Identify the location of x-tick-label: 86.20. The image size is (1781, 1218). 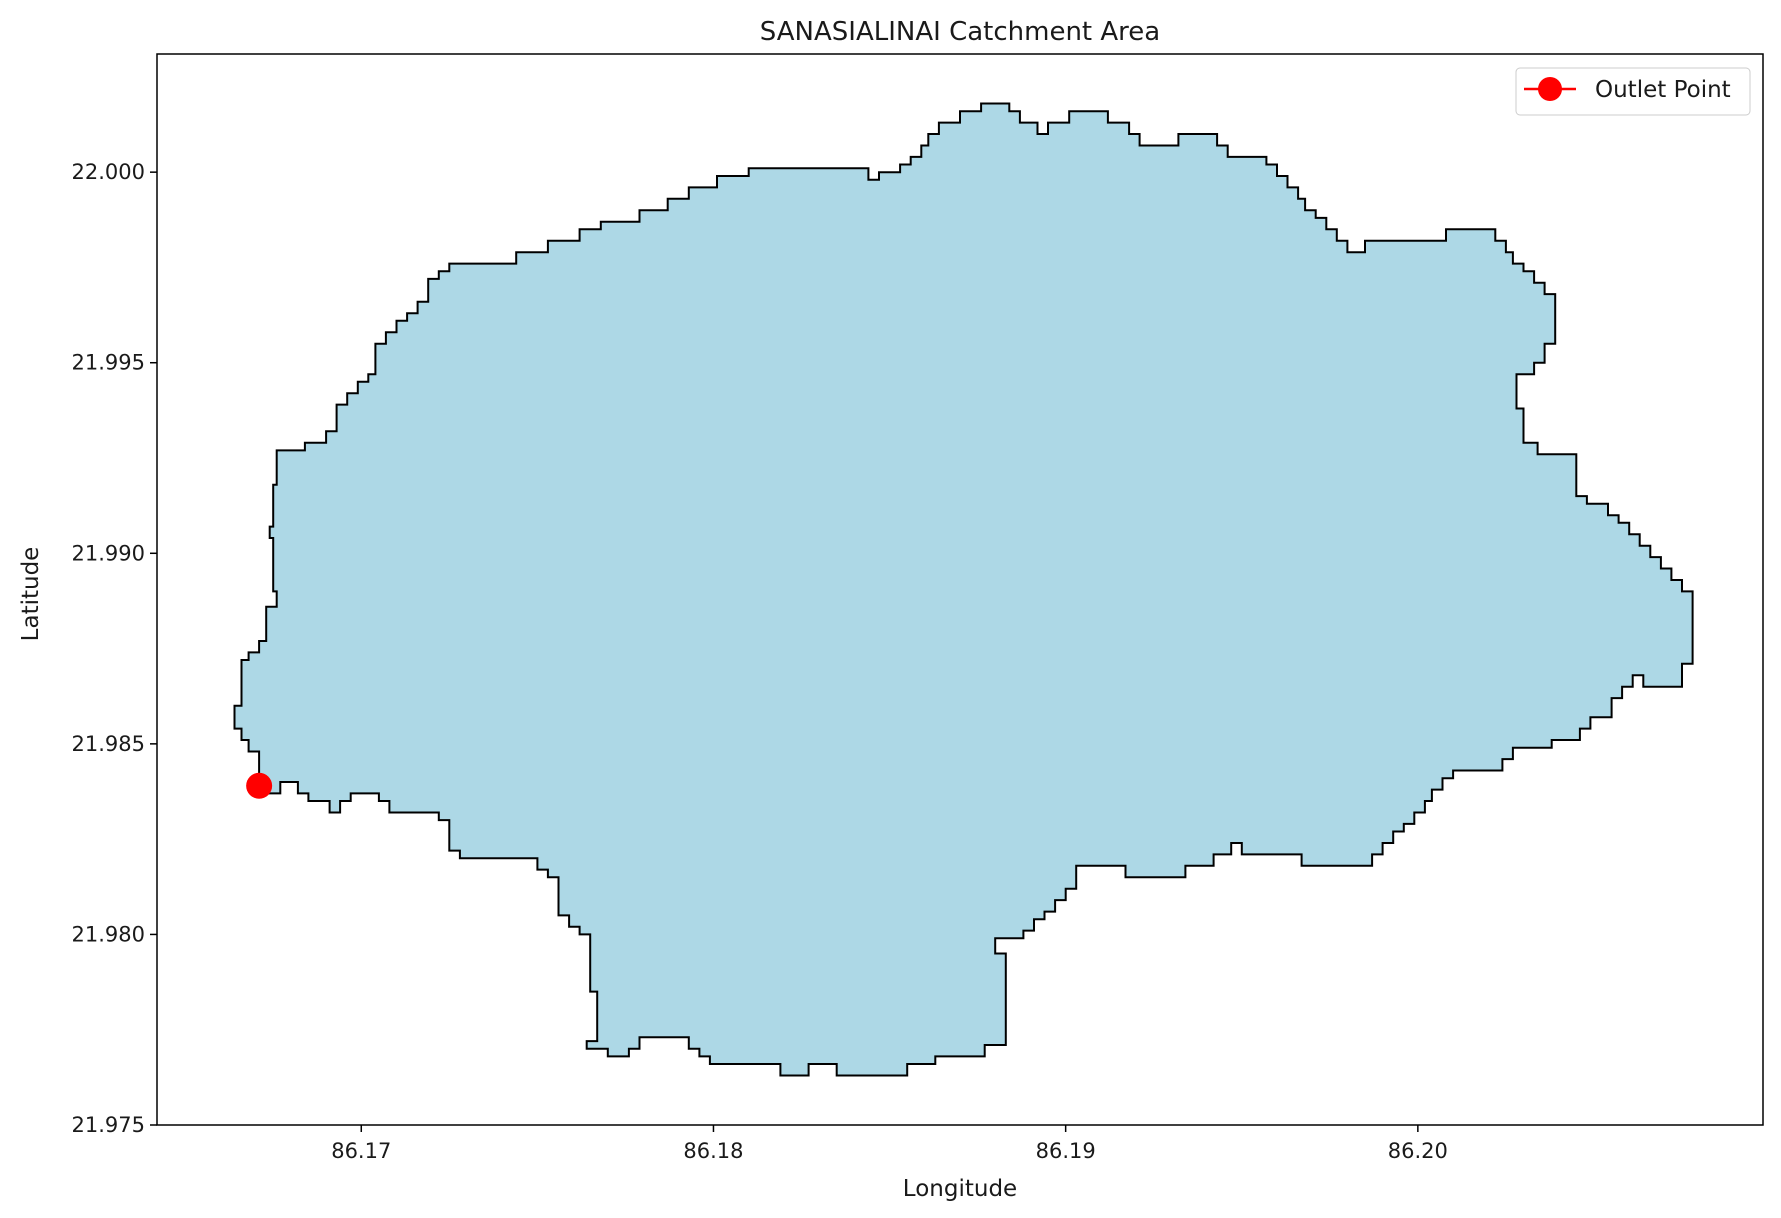
(1418, 1151).